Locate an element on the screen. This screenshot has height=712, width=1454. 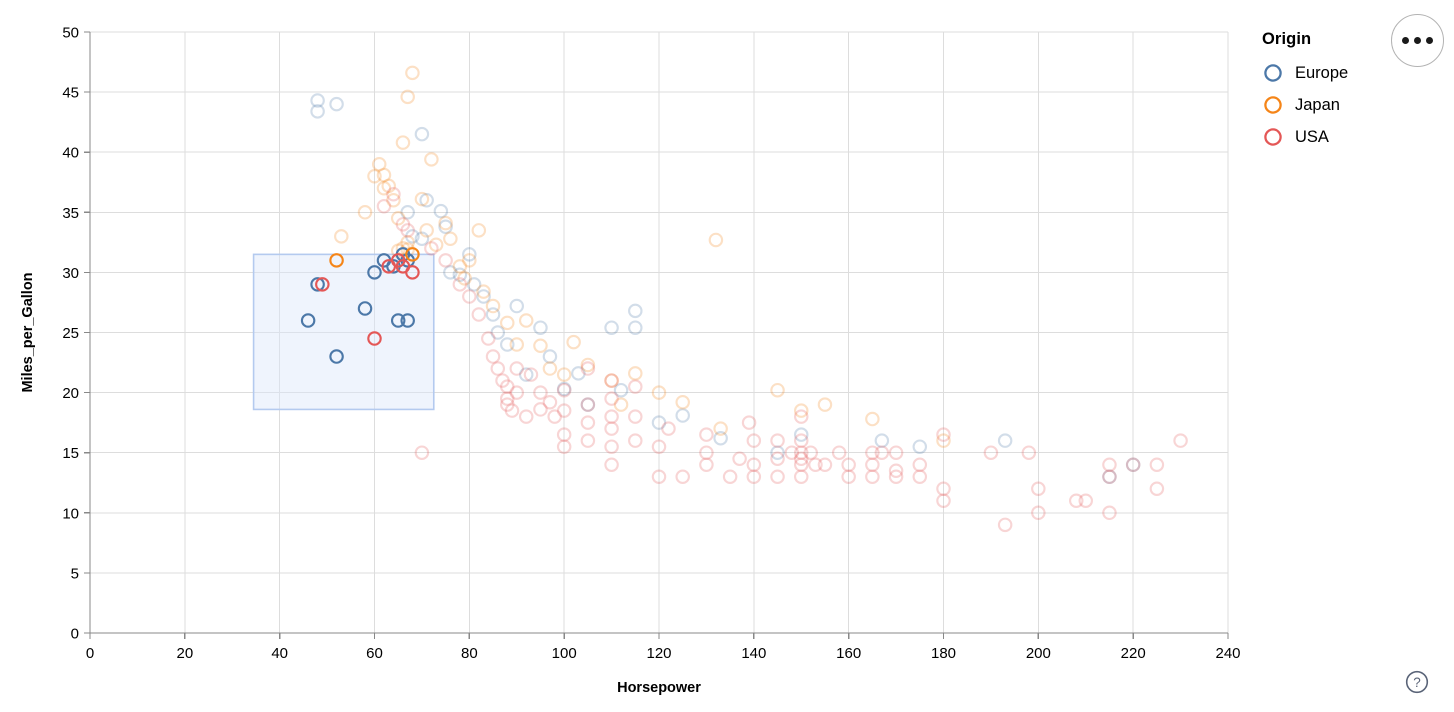
overflow-menu-button is located at coordinates (1417, 40).